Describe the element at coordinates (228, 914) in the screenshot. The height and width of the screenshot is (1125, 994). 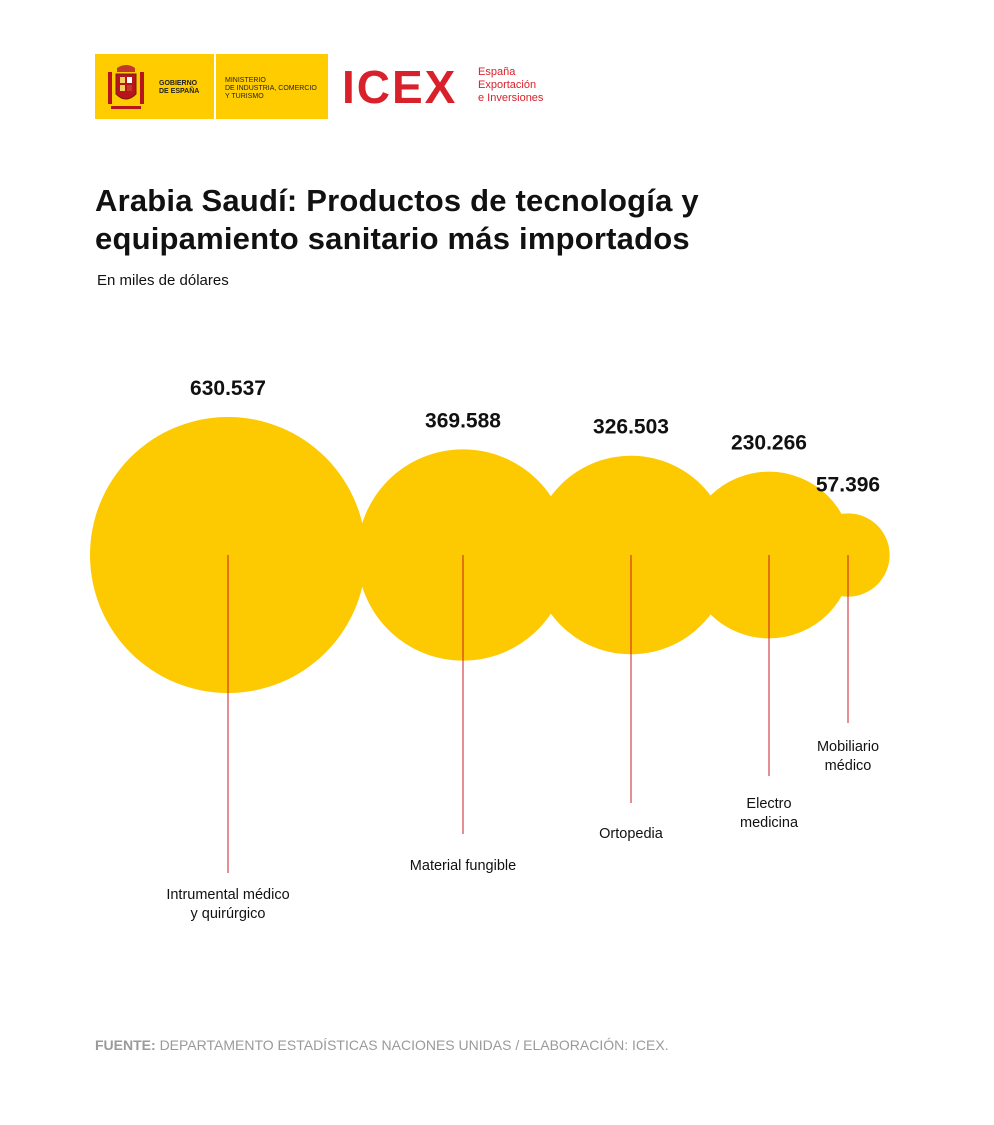
I see `category-label-1-line-2: y quirúrgico` at that location.